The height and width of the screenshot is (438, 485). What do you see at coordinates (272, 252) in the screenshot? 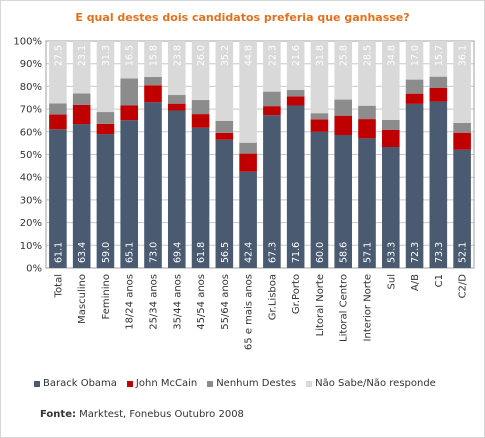
I see `data-label: 67.3` at bounding box center [272, 252].